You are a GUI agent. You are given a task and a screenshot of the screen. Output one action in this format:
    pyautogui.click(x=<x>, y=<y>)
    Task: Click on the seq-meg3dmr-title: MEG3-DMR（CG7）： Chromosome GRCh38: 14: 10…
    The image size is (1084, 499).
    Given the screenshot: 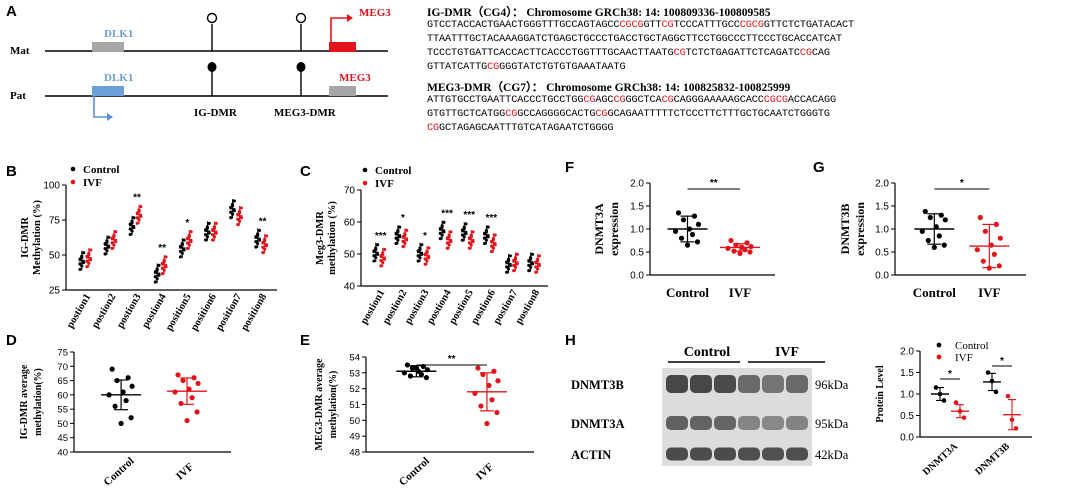 What is the action you would take?
    pyautogui.click(x=609, y=88)
    